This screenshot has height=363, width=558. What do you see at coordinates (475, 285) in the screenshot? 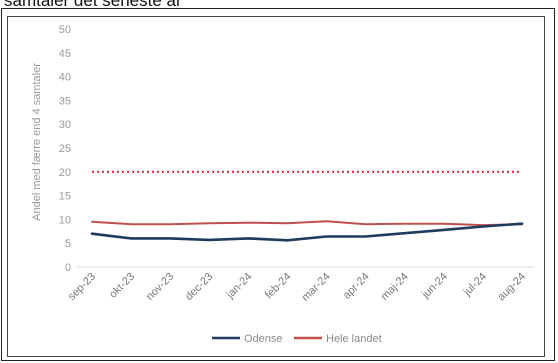
I see `x-tick-label: jul-24` at bounding box center [475, 285].